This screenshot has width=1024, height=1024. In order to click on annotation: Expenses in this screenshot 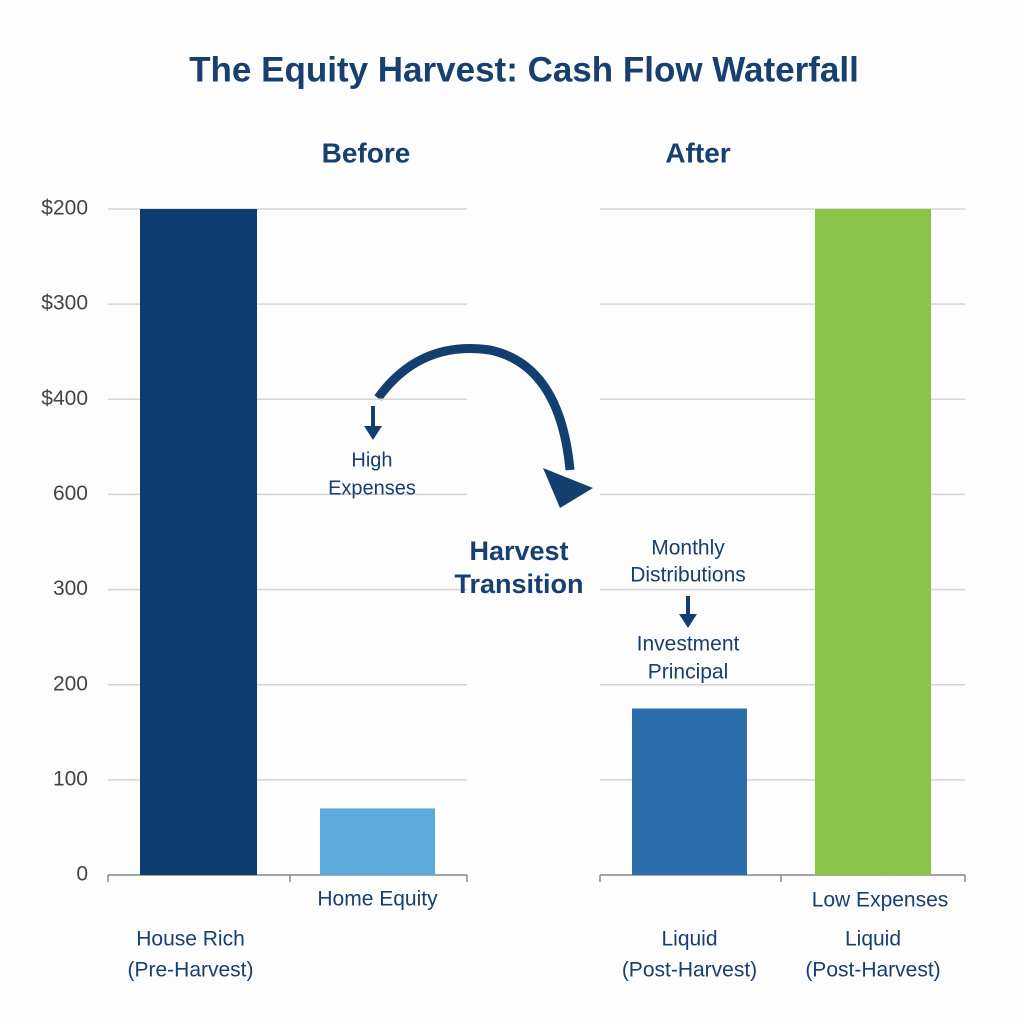, I will do `click(372, 488)`.